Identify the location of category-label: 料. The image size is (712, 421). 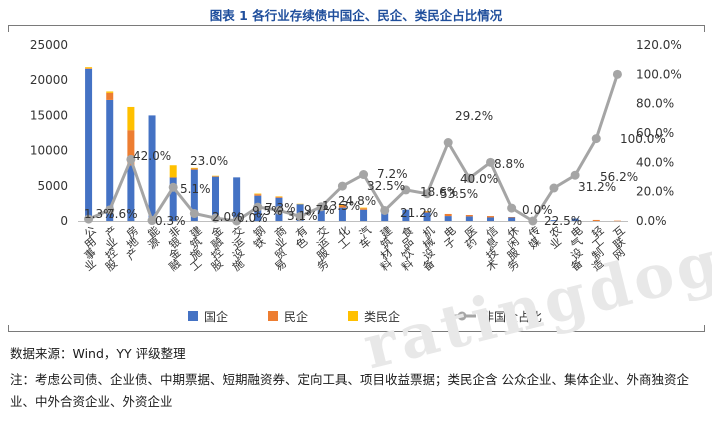
(407, 265).